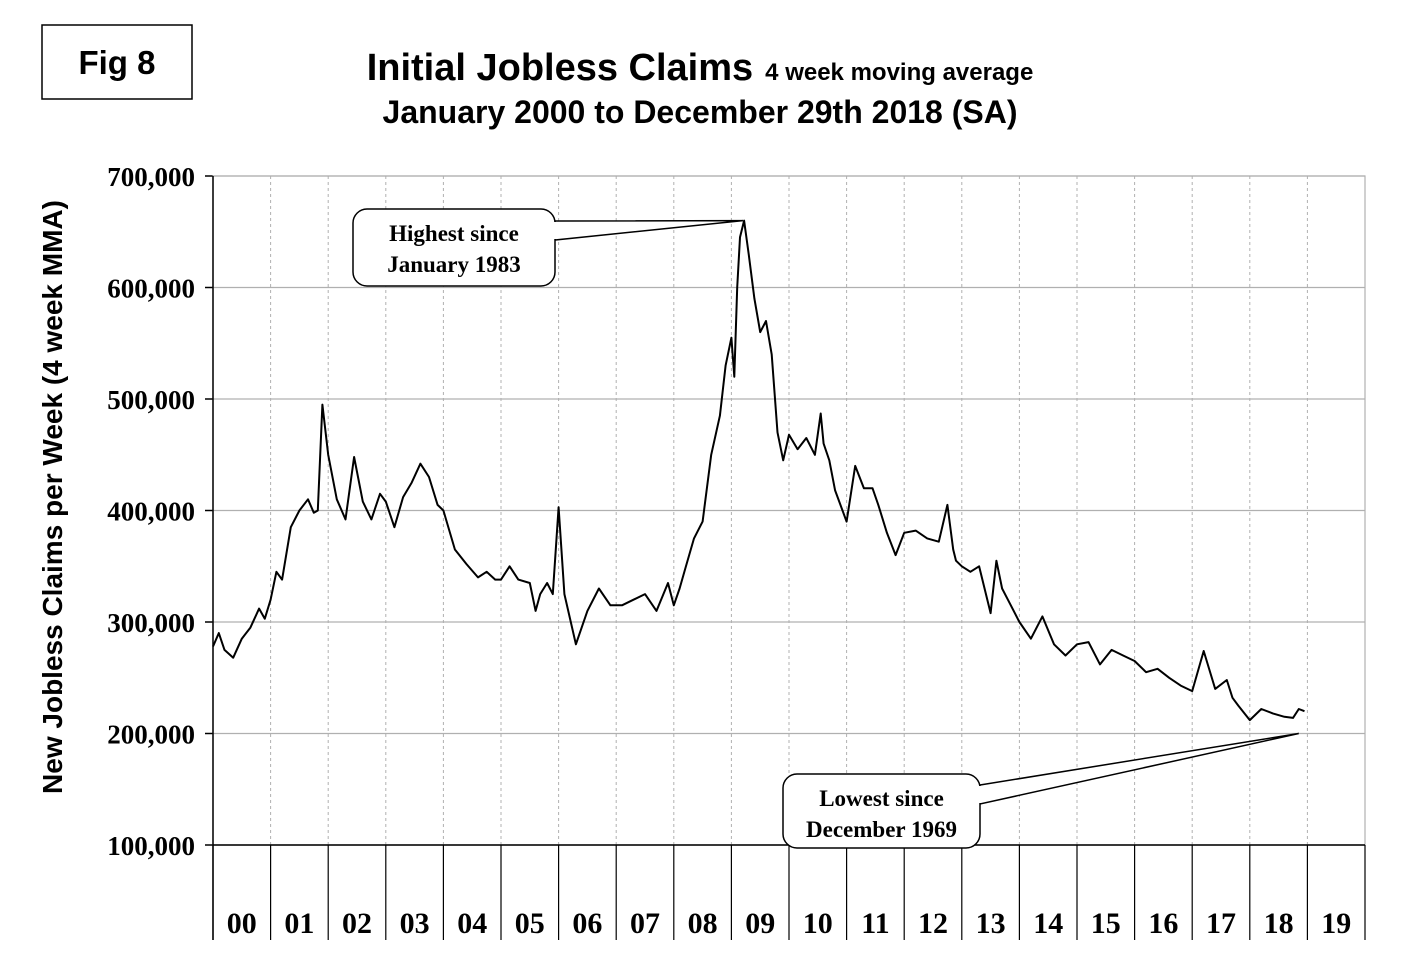 The height and width of the screenshot is (973, 1420). What do you see at coordinates (760, 923) in the screenshot?
I see `x-tick-label: 09` at bounding box center [760, 923].